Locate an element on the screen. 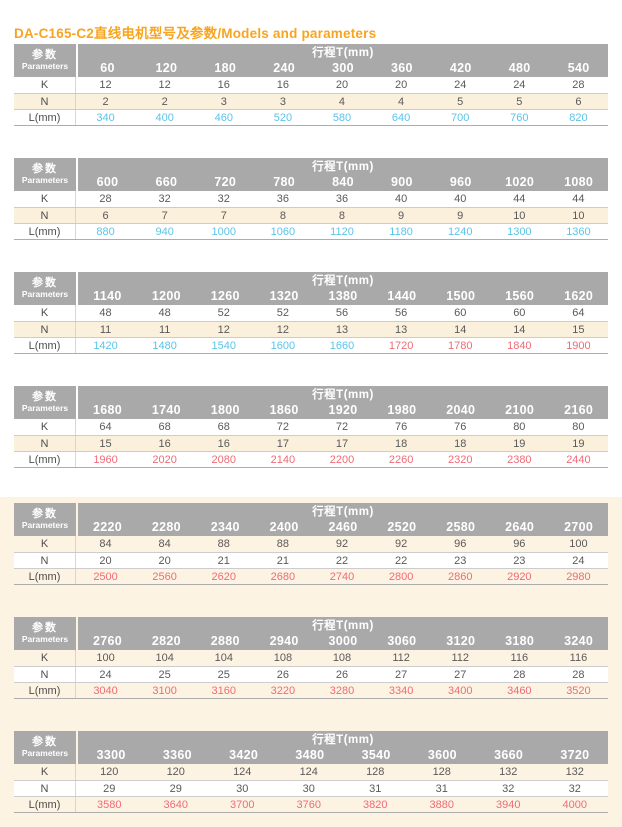 This screenshot has width=622, height=827. stroke-columns: 1140 1200 1260 1320 1380 1440 1500 1560 1620 is located at coordinates (343, 296).